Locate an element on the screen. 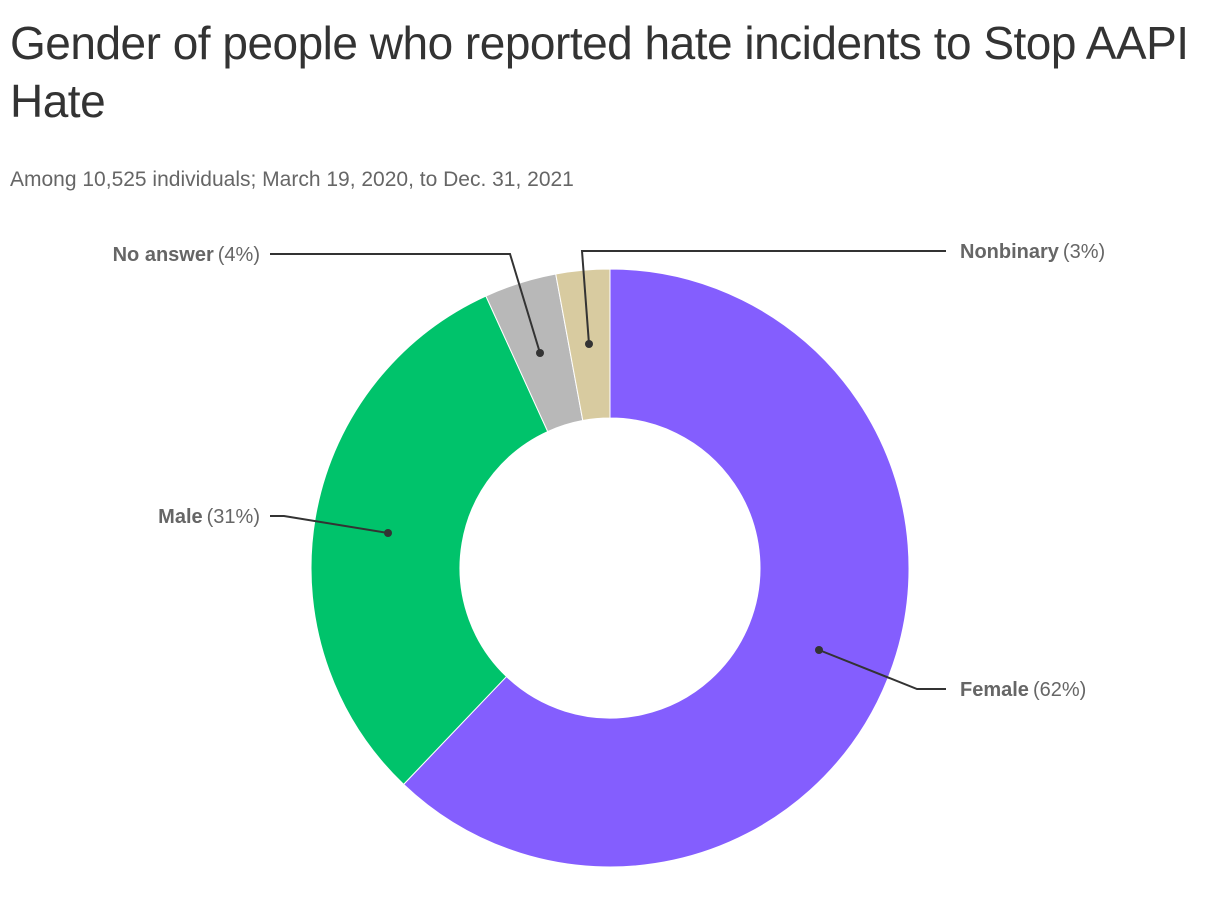  slice-nonbinary is located at coordinates (583, 345).